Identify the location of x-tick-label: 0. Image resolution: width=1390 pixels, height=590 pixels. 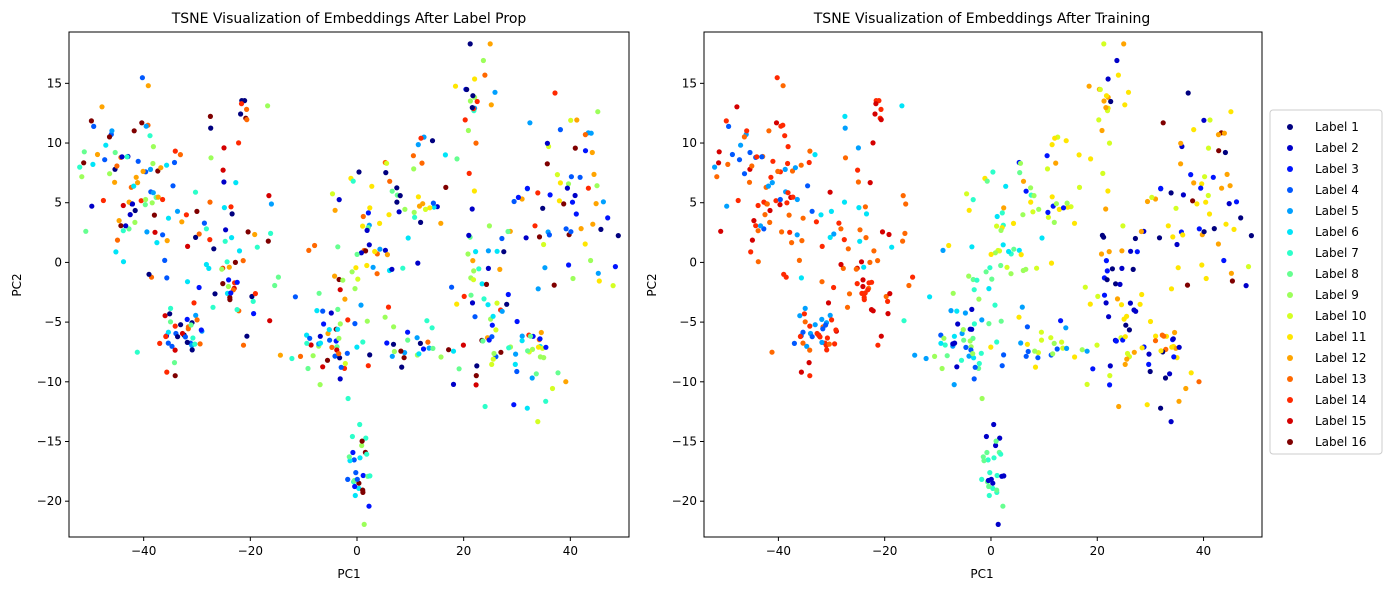
(991, 551).